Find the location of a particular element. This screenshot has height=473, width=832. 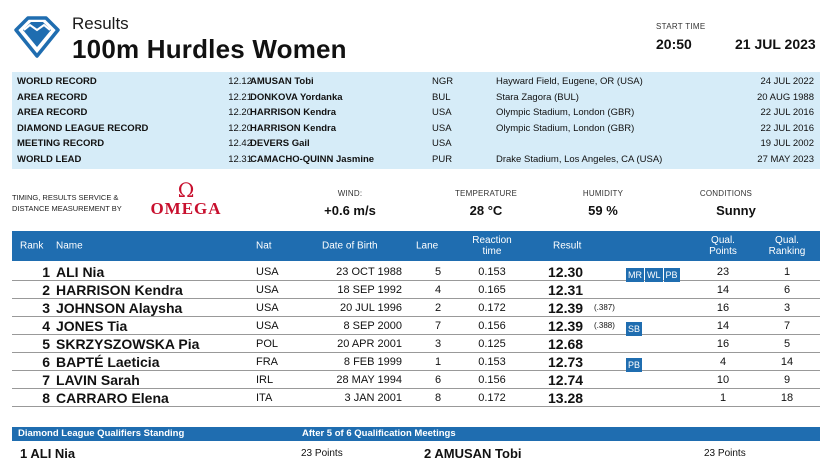

record-venue: Stara Zagora (BUL) is located at coordinates (537, 97).